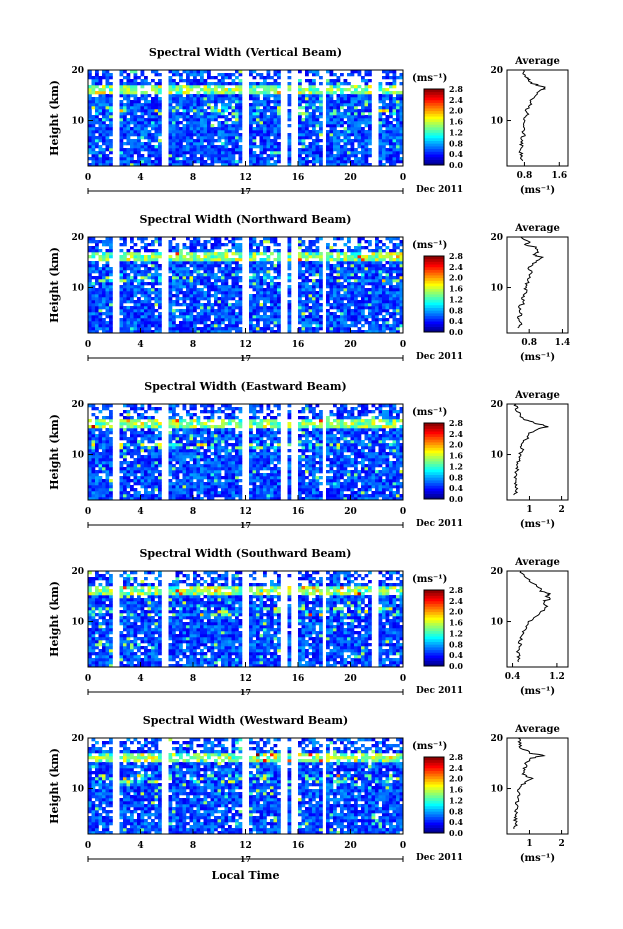 Image resolution: width=623 pixels, height=929 pixels. What do you see at coordinates (429, 245) in the screenshot?
I see `colorbar-unit: (ms⁻¹)` at bounding box center [429, 245].